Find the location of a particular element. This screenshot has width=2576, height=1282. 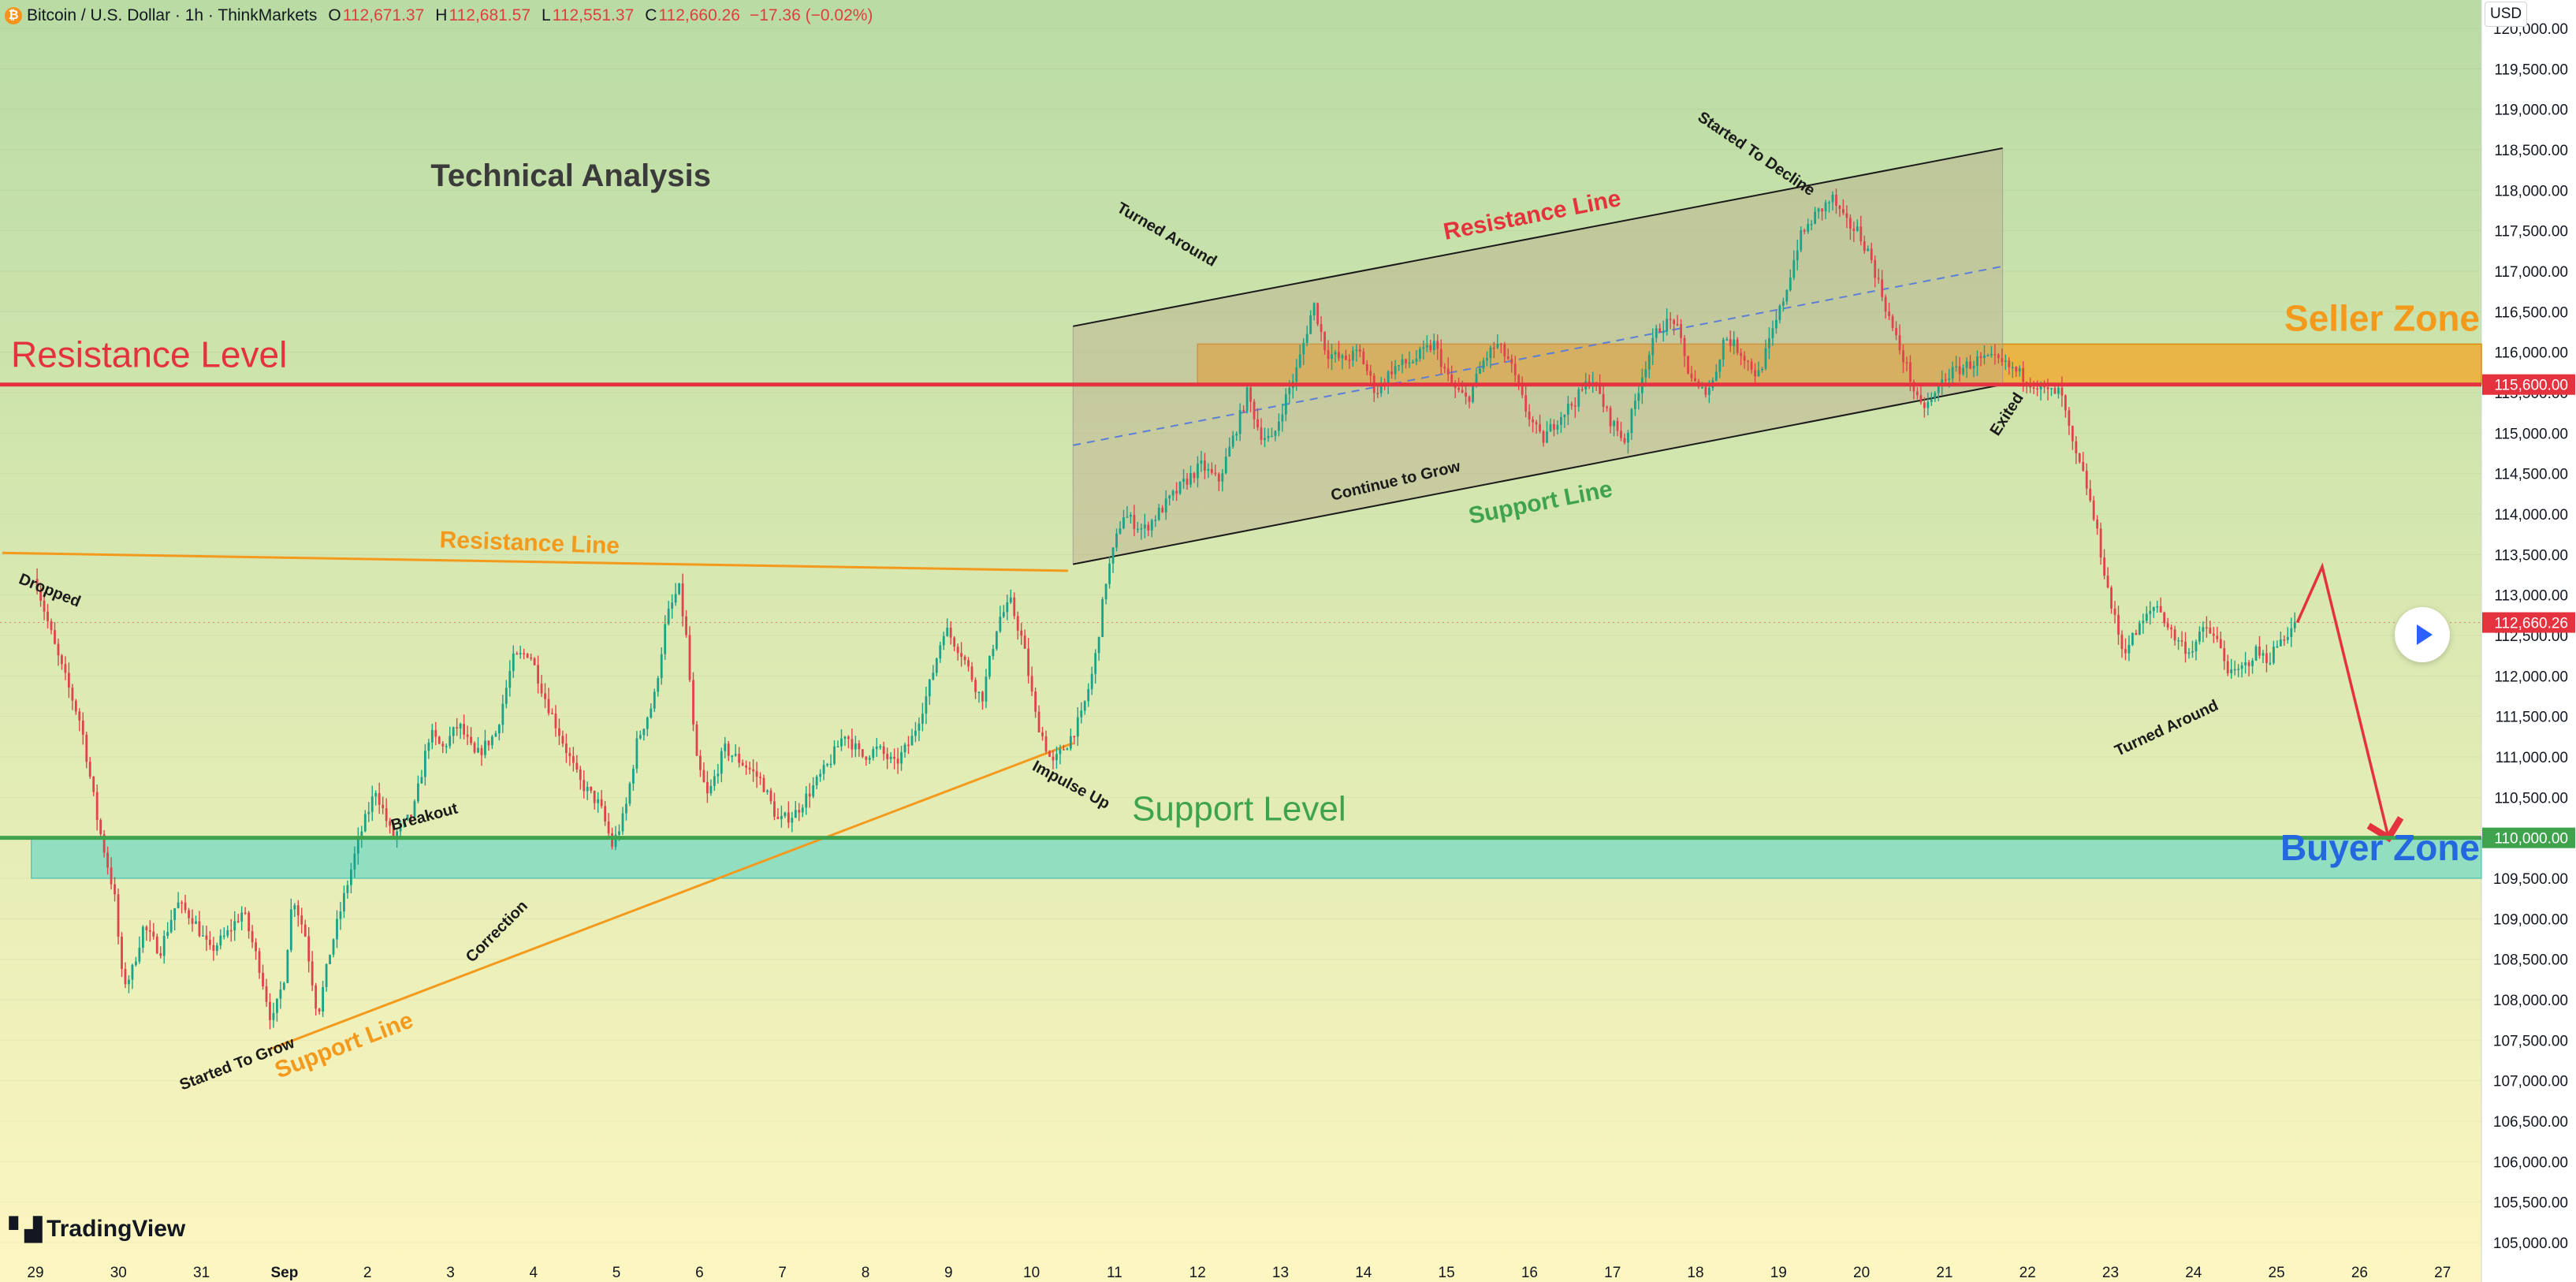

channel-midline is located at coordinates (1538, 355).